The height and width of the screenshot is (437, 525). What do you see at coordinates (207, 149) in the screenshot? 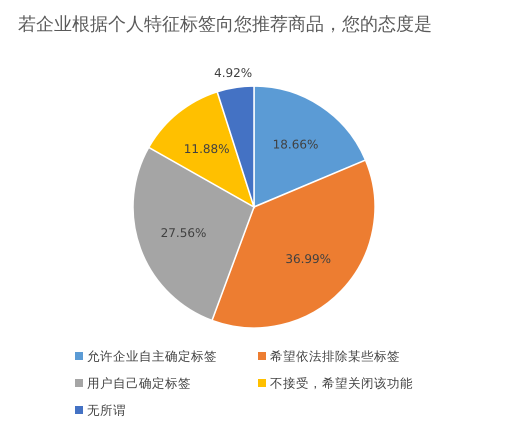
I see `data-label: 11.88%` at bounding box center [207, 149].